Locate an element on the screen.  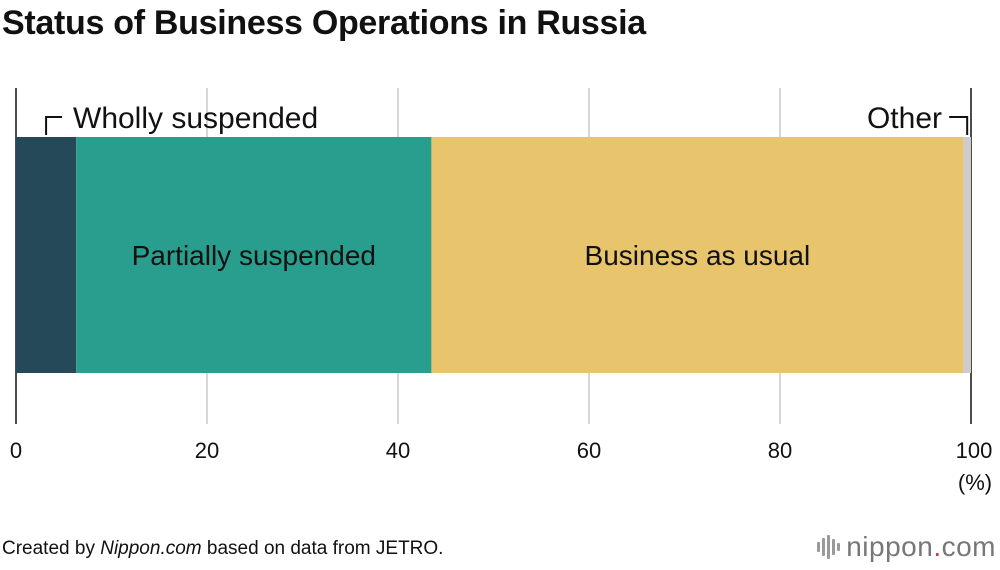
unit-label: (%) is located at coordinates (975, 482).